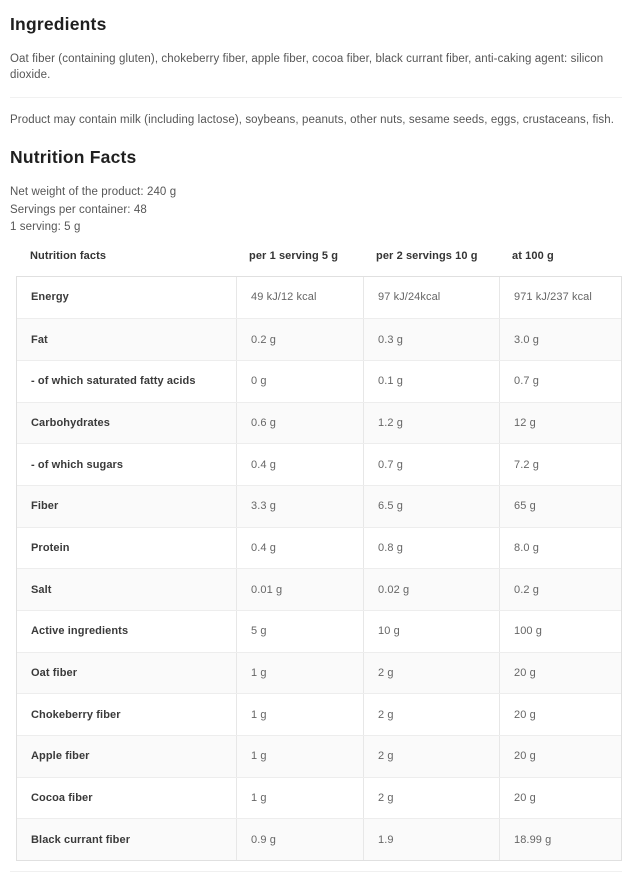 The image size is (634, 872). I want to click on table-row: Protein 0.4 g 0.8 g 8.0 g, so click(319, 547).